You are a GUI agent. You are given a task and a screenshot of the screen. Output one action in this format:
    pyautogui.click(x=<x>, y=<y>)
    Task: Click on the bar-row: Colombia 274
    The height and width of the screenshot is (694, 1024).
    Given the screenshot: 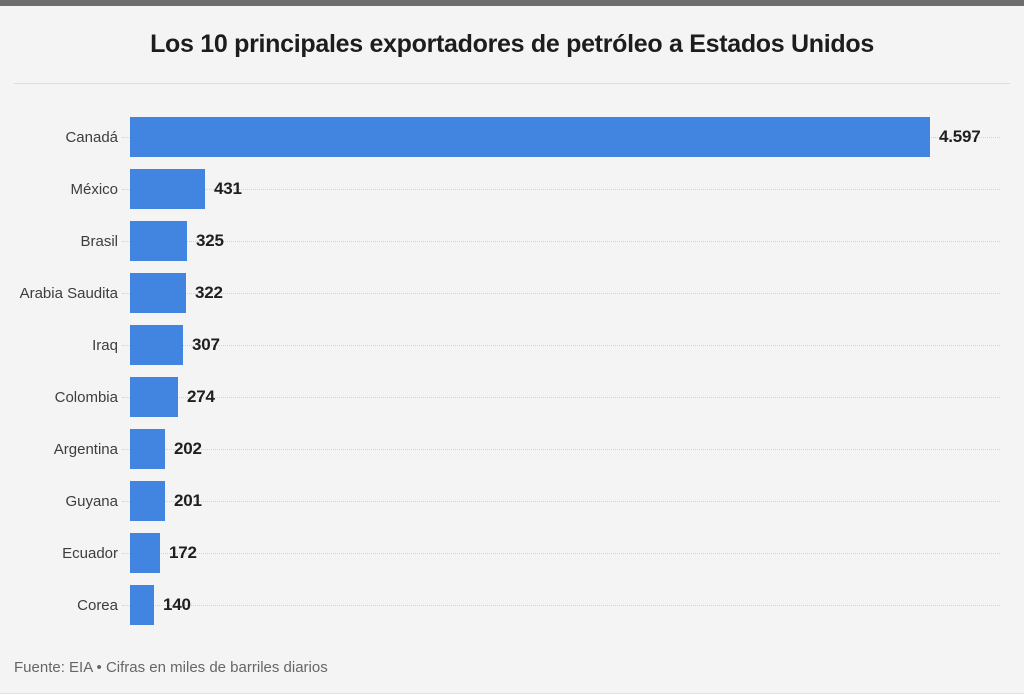 What is the action you would take?
    pyautogui.click(x=512, y=397)
    